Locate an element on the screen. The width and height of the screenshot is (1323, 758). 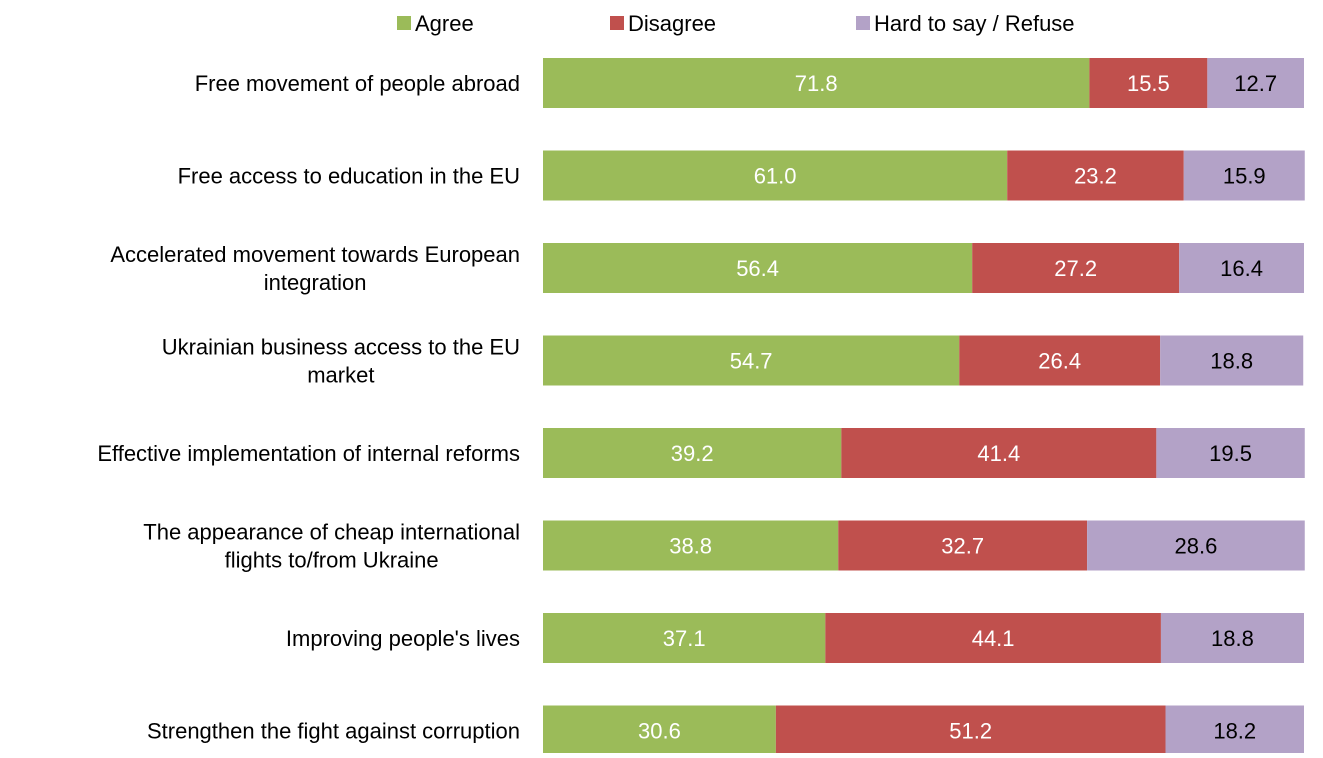
bar-value-label: 61.0 is located at coordinates (775, 175).